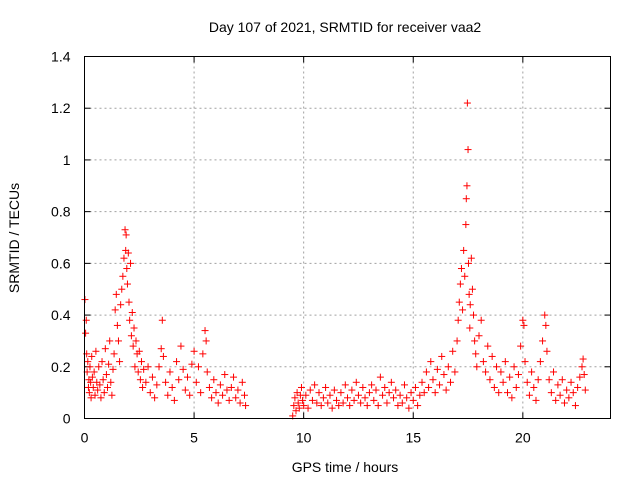  I want to click on y-tick-label: 1.4, so click(61, 57).